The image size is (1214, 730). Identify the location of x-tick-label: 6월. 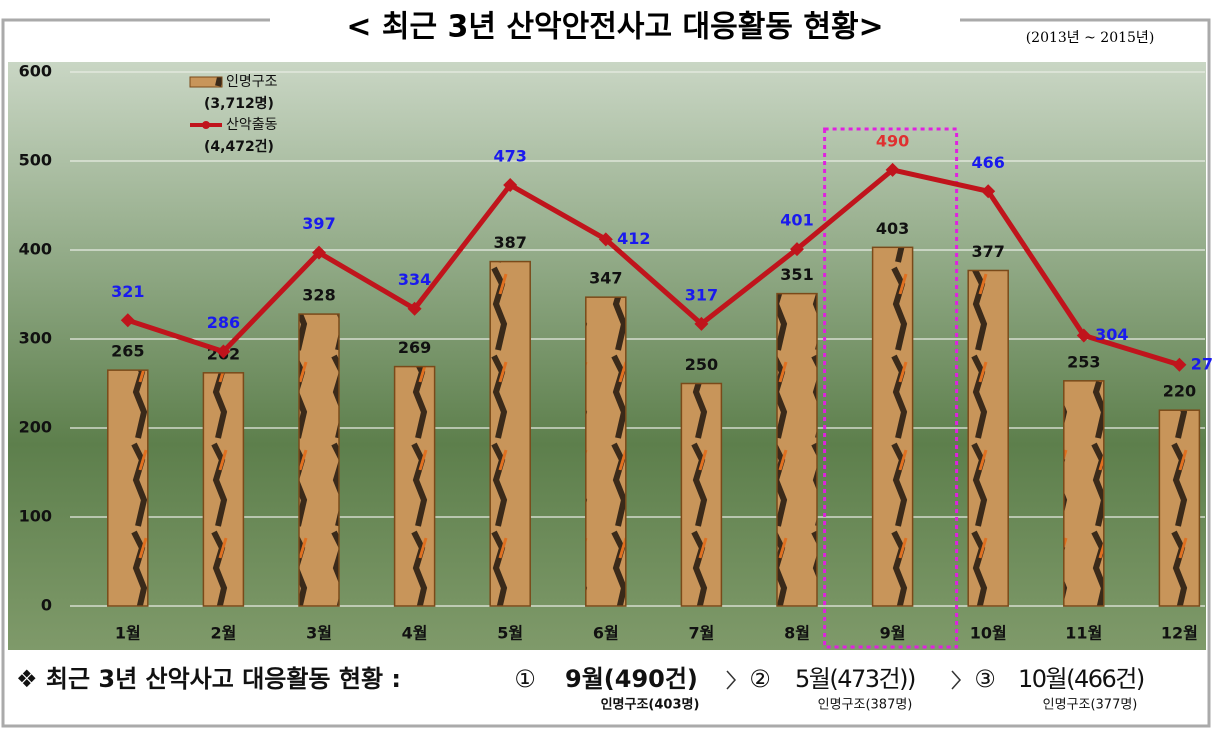
(606, 633).